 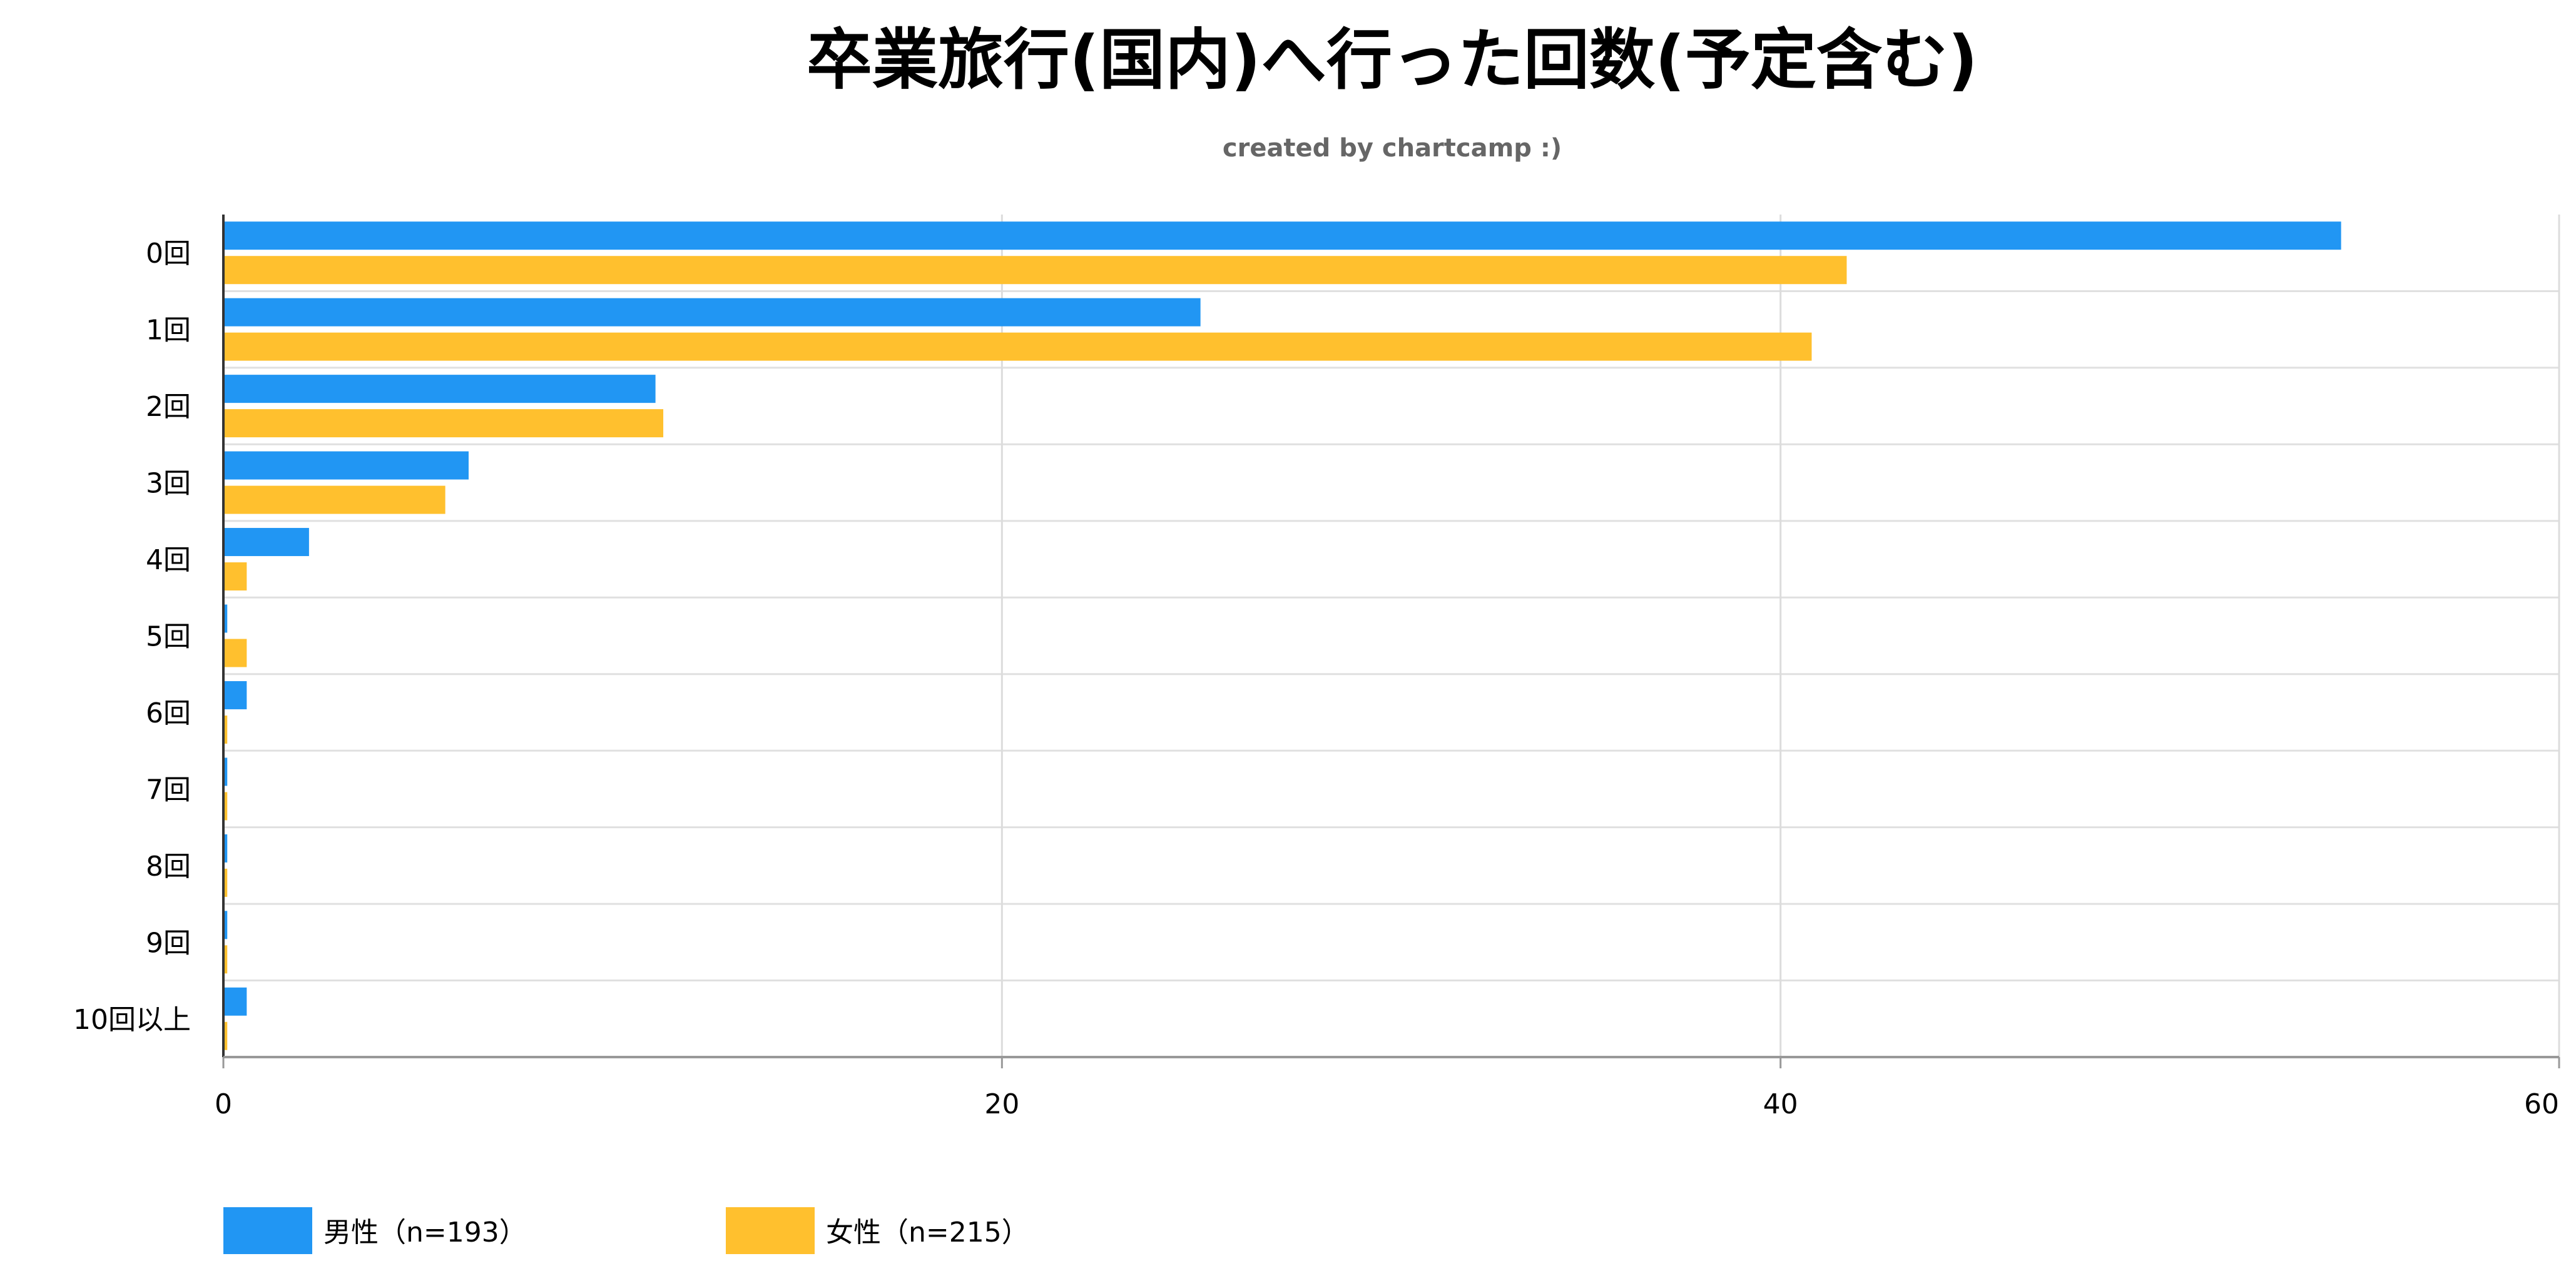 What do you see at coordinates (169, 407) in the screenshot?
I see `y-tick-label: 2回` at bounding box center [169, 407].